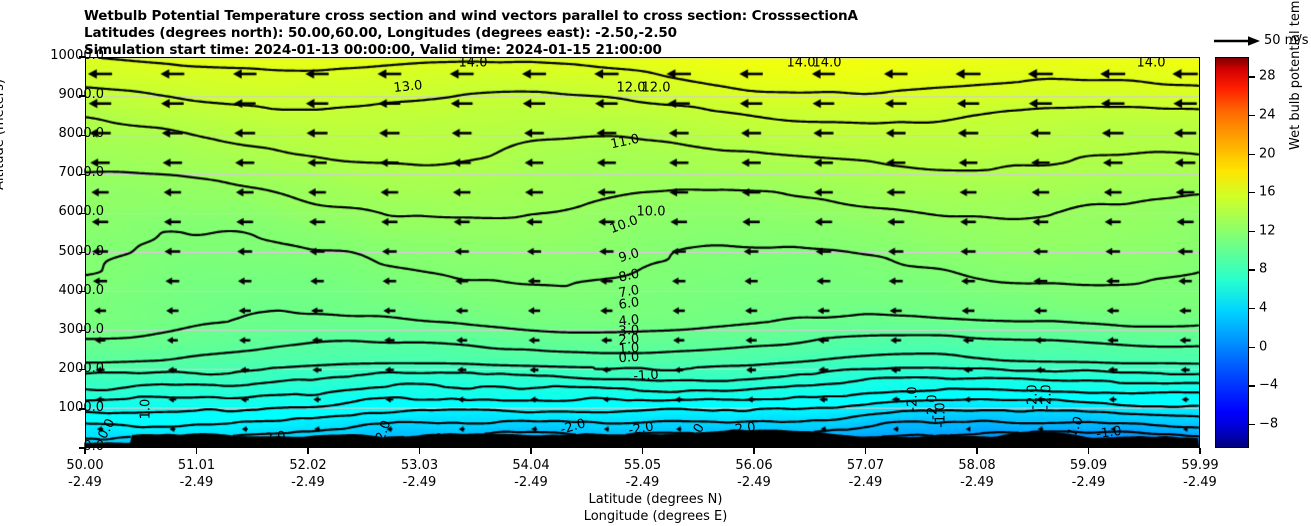 The image size is (1311, 526). I want to click on x-tick-label: 54.04 -2.49, so click(531, 474).